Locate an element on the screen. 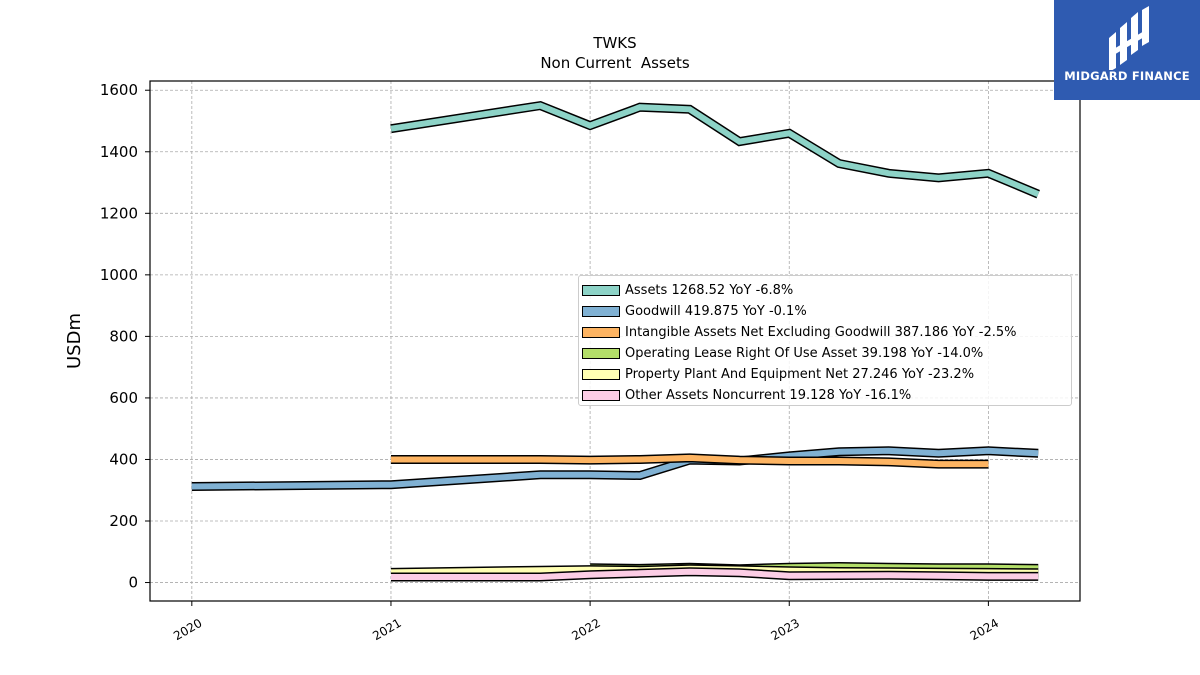 This screenshot has width=1200, height=675. y-tick-label: 1000 is located at coordinates (119, 275).